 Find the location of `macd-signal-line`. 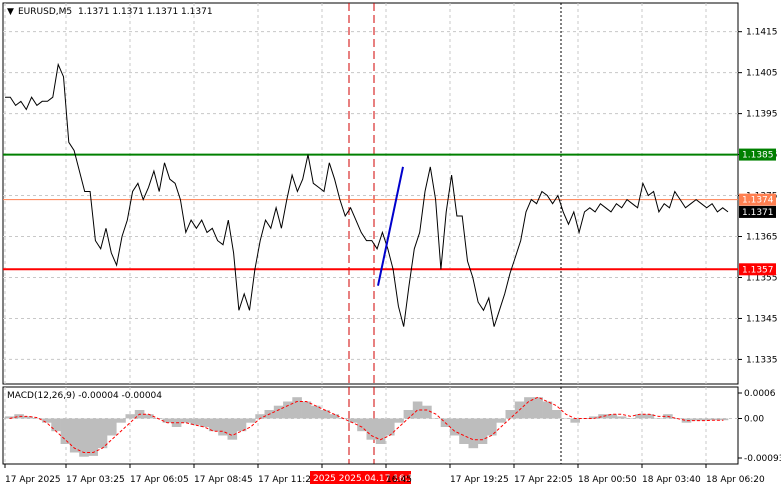

macd-signal-line is located at coordinates (366, 424).